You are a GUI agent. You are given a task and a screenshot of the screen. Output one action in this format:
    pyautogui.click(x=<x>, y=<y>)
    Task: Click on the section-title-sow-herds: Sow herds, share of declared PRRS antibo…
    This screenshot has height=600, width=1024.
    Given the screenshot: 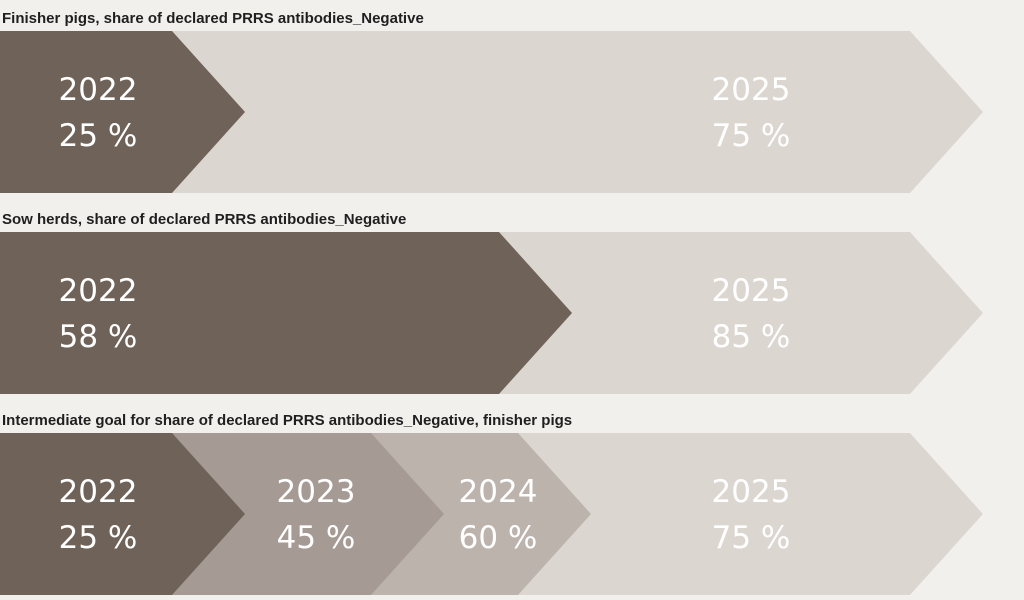 What is the action you would take?
    pyautogui.click(x=204, y=219)
    